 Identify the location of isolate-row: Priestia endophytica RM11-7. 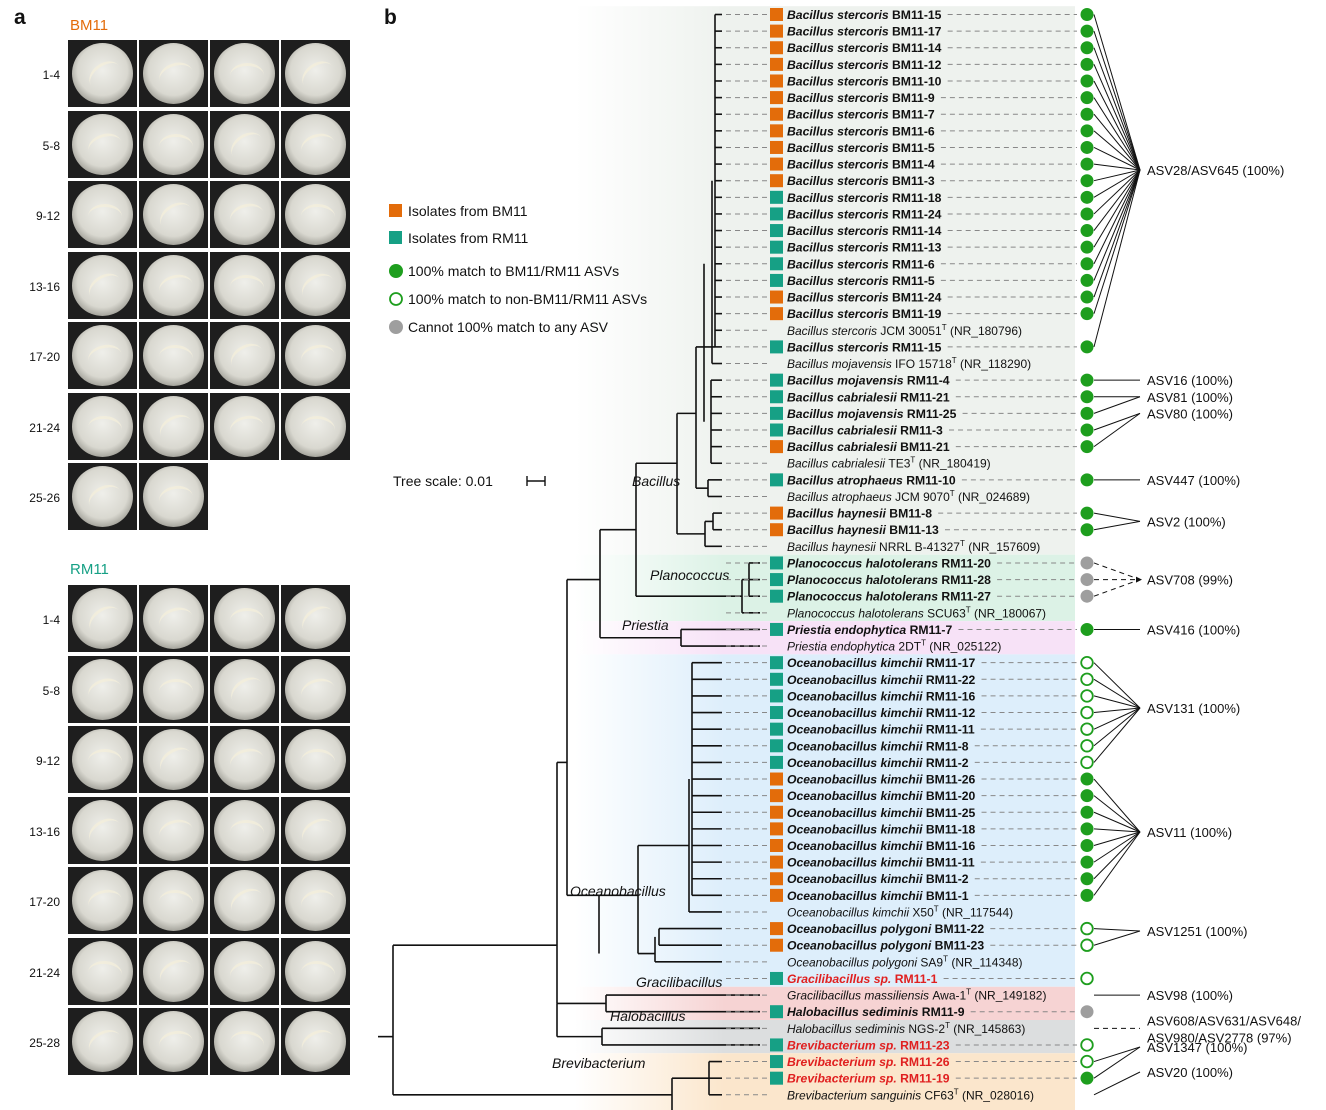
(910, 629).